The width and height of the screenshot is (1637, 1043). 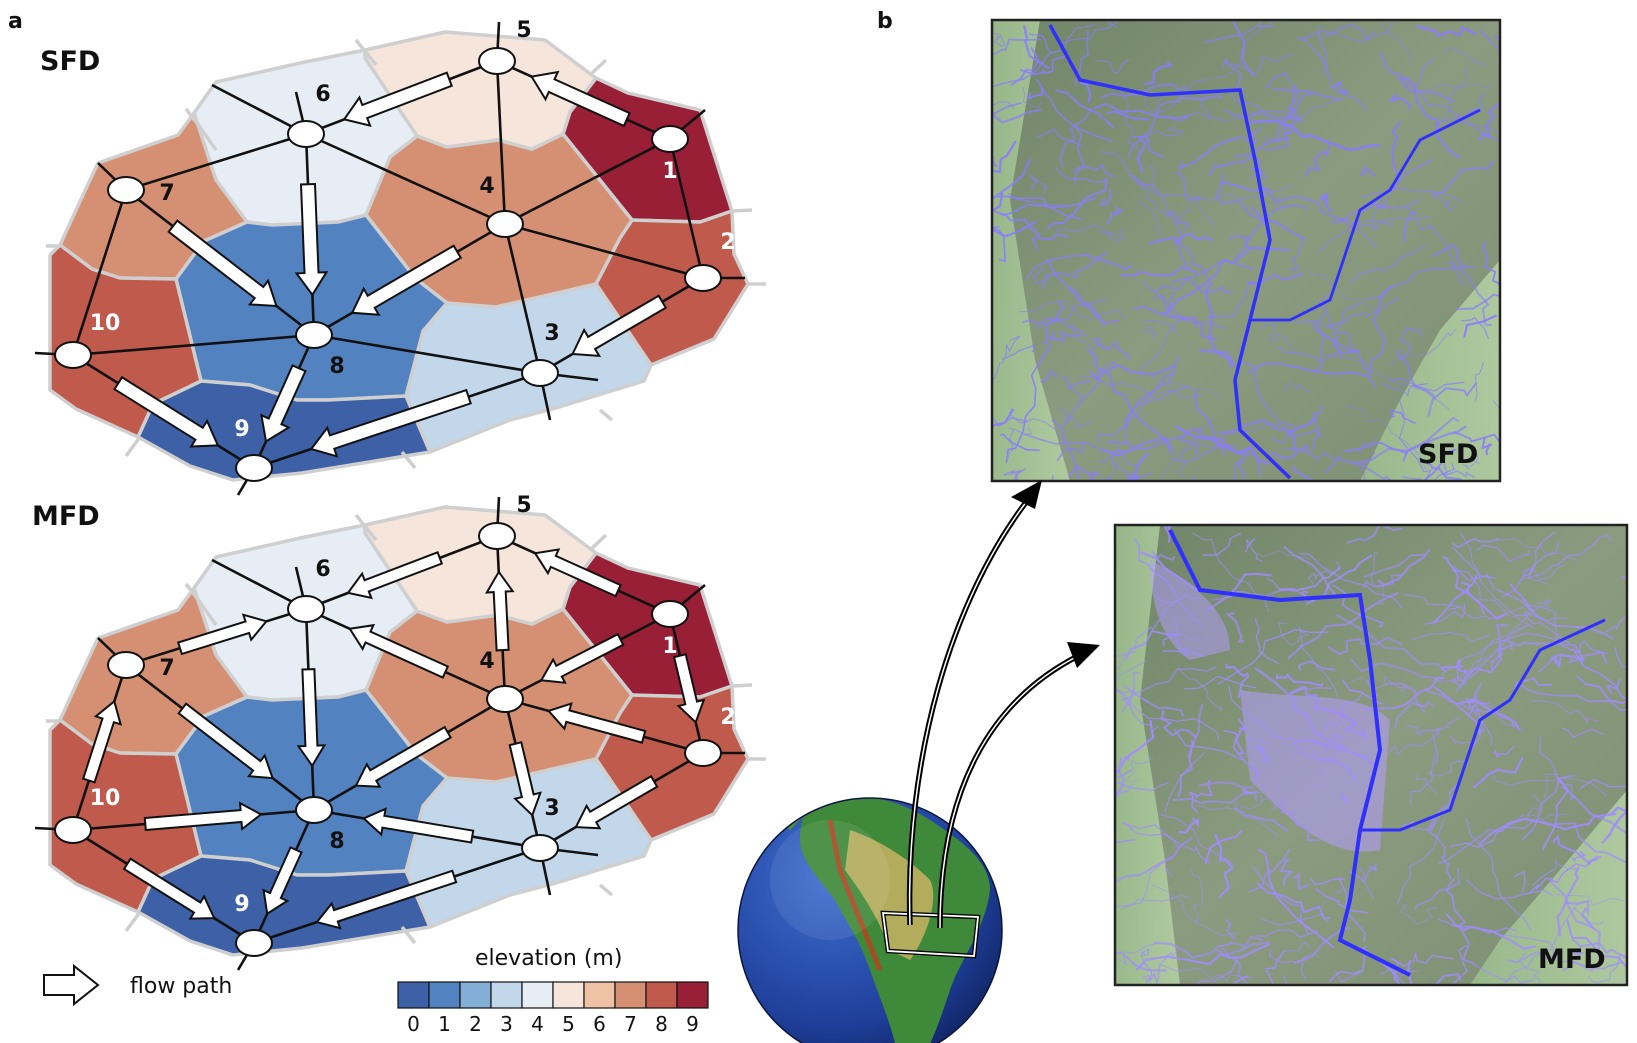 What do you see at coordinates (137, 985) in the screenshot?
I see `flow-path-legend: flow path` at bounding box center [137, 985].